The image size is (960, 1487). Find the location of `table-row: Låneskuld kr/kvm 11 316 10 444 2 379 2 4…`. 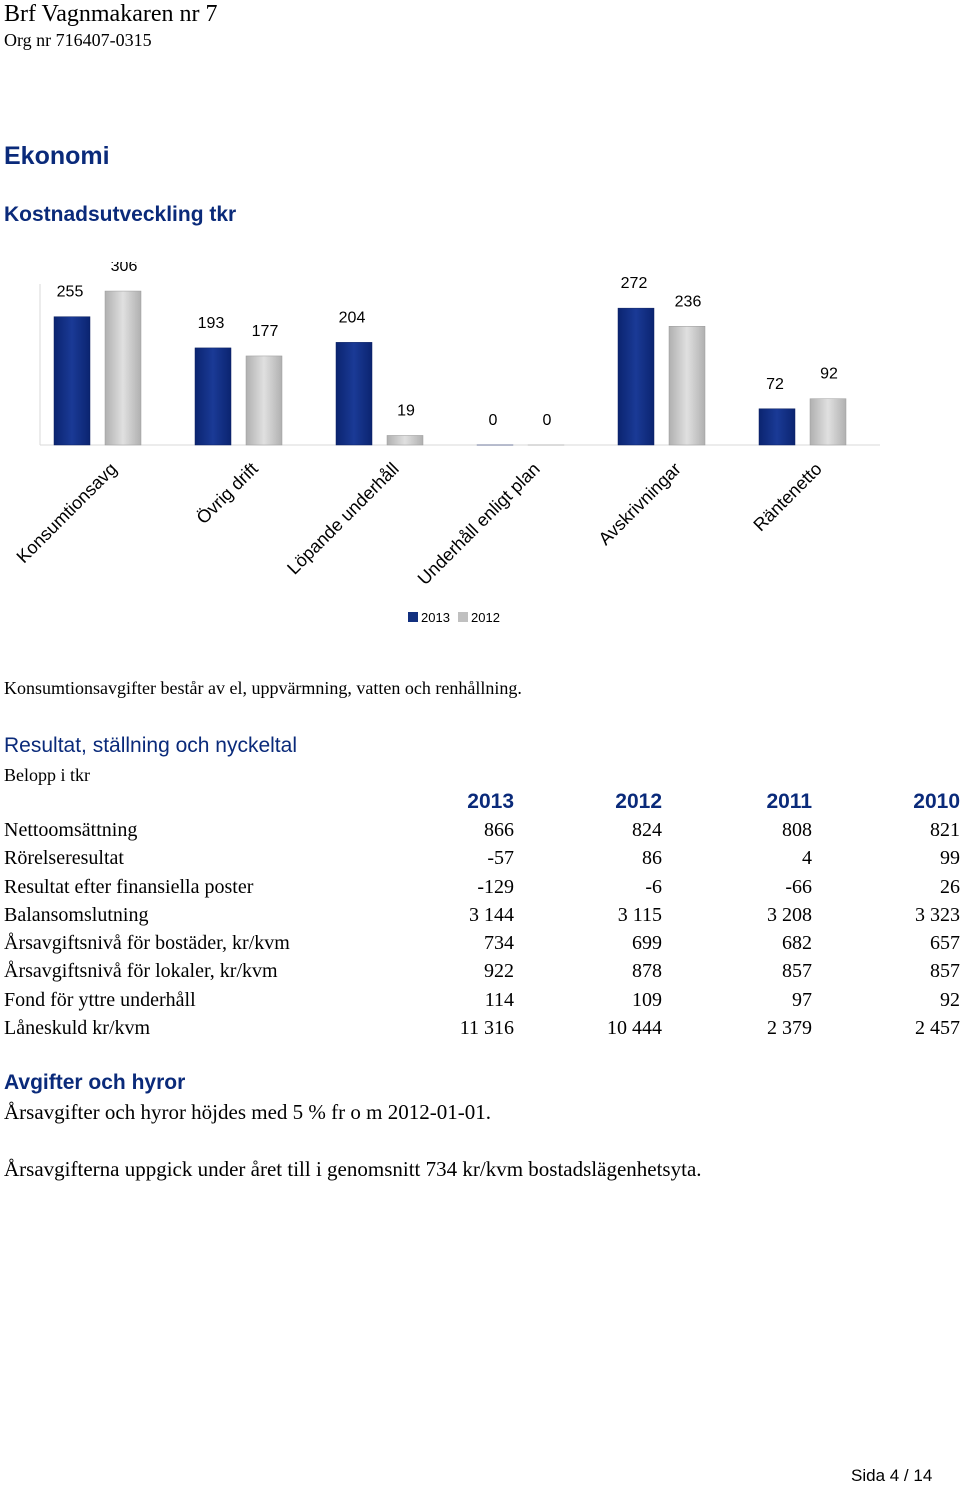

table-row: Låneskuld kr/kvm 11 316 10 444 2 379 2 4… is located at coordinates (482, 1028).